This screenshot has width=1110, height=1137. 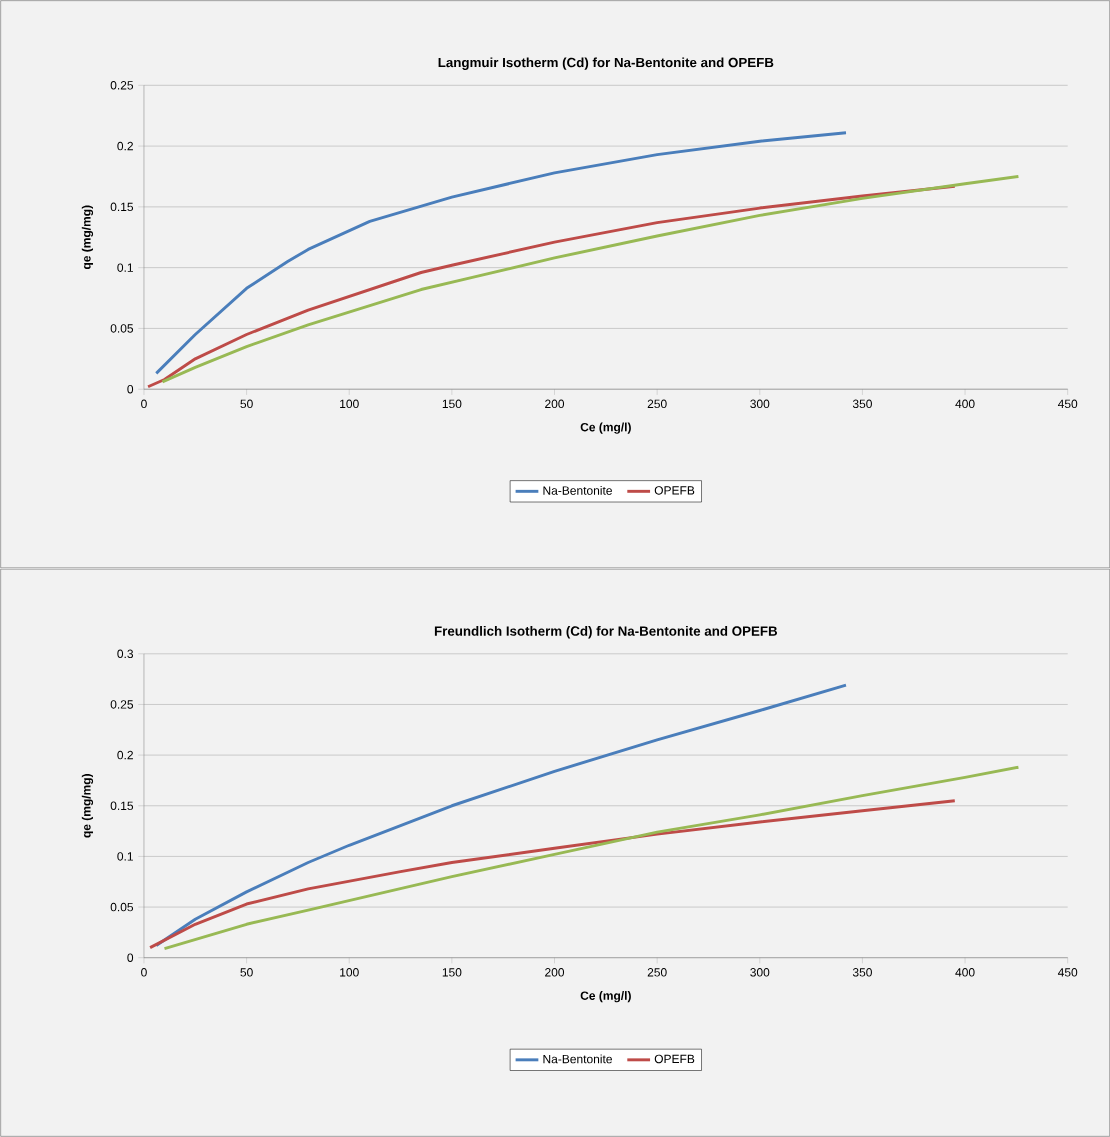 What do you see at coordinates (125, 654) in the screenshot?
I see `y-tick-label: 0.3` at bounding box center [125, 654].